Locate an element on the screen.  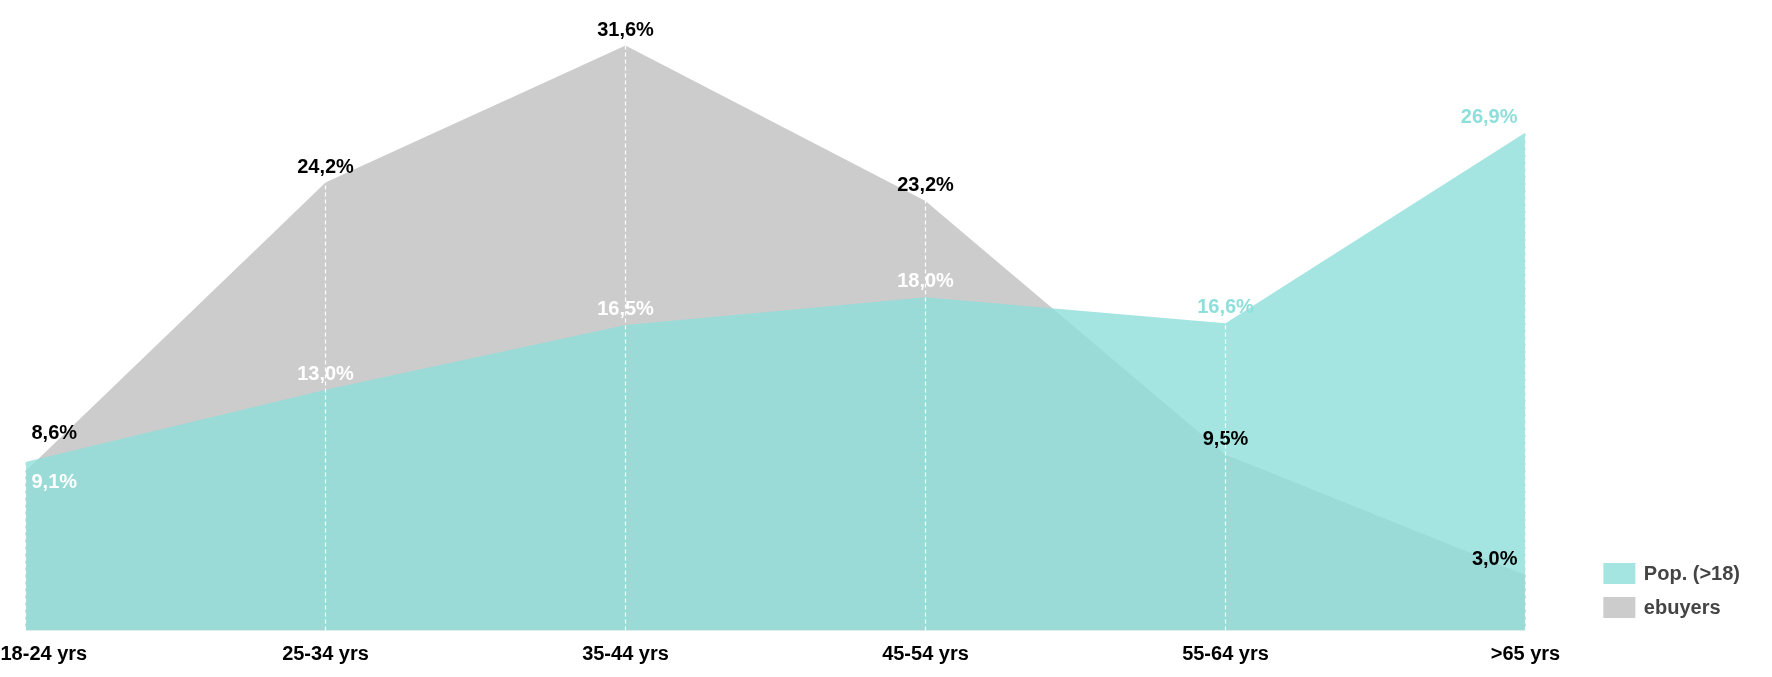
x-tick-label: 35-44 yrs is located at coordinates (625, 652).